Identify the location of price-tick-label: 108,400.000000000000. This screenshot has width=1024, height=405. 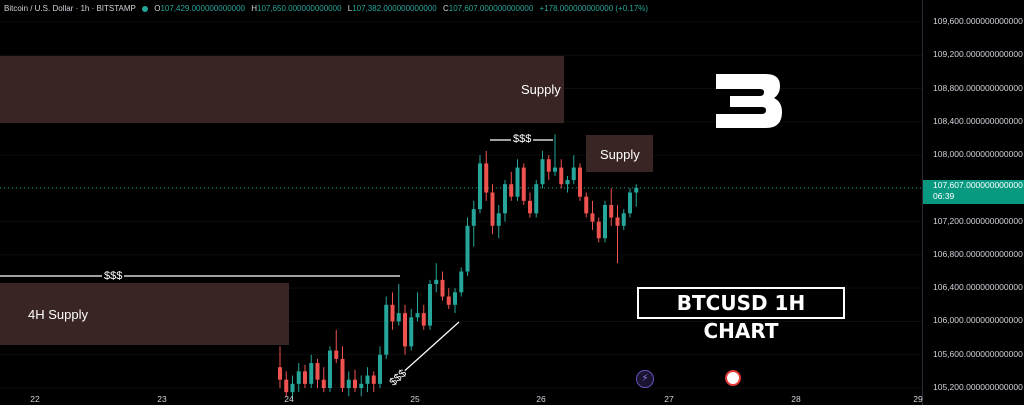
(978, 120).